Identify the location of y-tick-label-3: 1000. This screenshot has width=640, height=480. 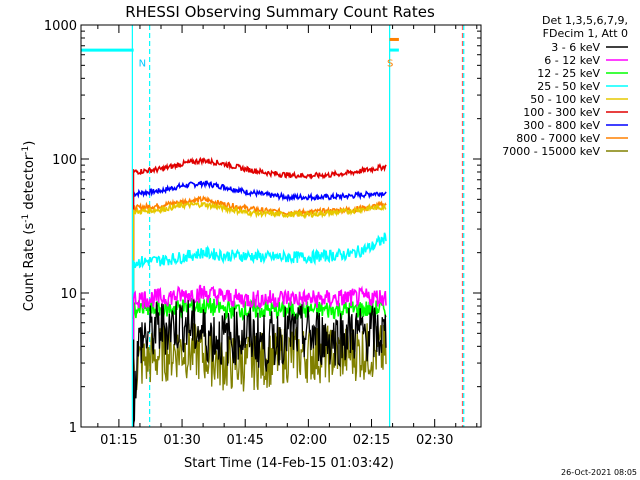
(60, 26).